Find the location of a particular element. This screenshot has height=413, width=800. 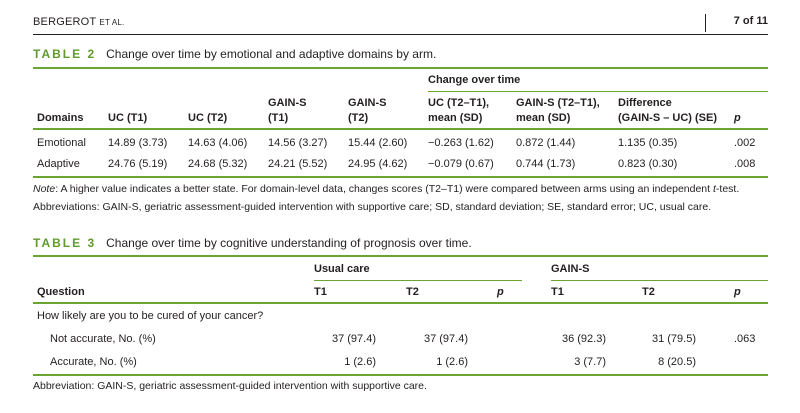

table2-spanner-rule is located at coordinates (598, 91).